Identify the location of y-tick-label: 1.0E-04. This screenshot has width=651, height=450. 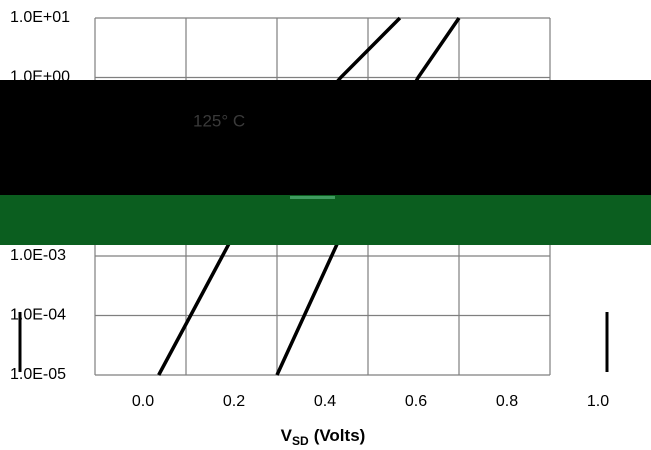
(38, 315).